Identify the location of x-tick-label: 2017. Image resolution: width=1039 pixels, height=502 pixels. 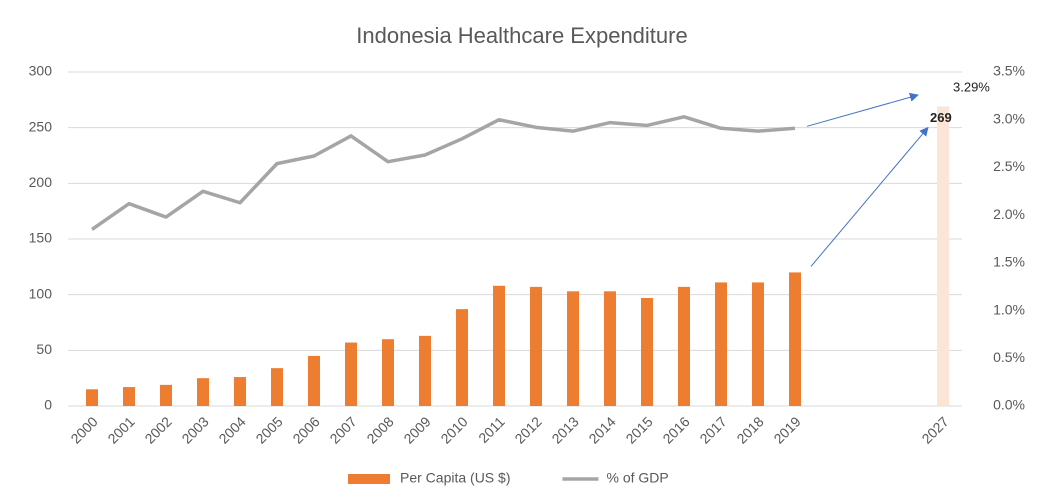
(712, 429).